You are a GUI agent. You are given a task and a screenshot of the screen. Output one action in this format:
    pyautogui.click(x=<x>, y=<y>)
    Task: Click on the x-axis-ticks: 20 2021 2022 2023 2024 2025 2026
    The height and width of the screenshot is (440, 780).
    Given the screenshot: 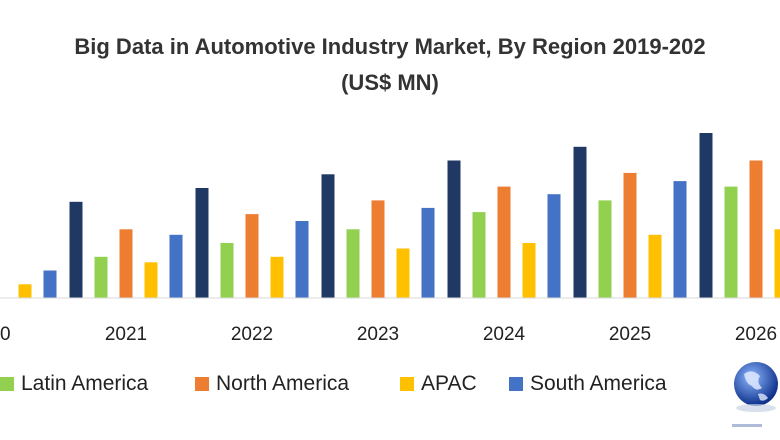 What is the action you would take?
    pyautogui.click(x=388, y=334)
    